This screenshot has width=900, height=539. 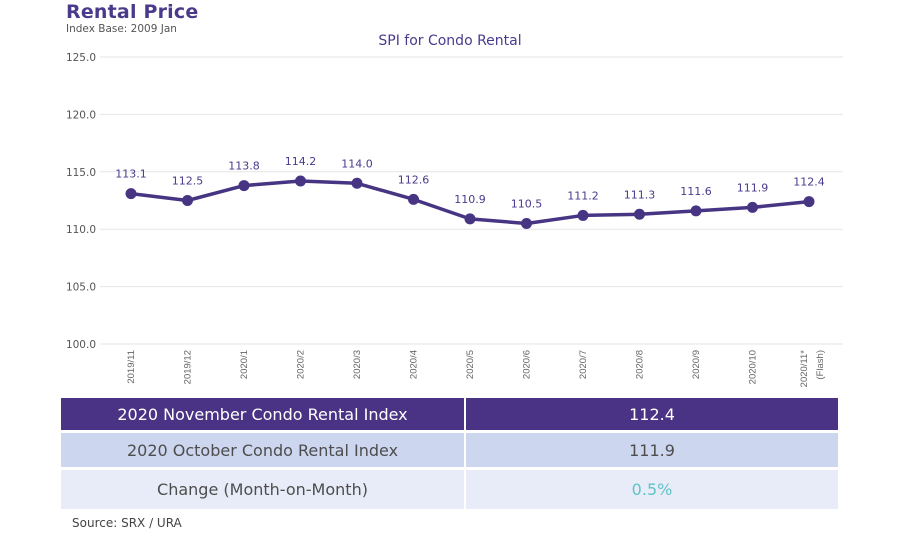 What do you see at coordinates (640, 194) in the screenshot?
I see `data-label: 111.3` at bounding box center [640, 194].